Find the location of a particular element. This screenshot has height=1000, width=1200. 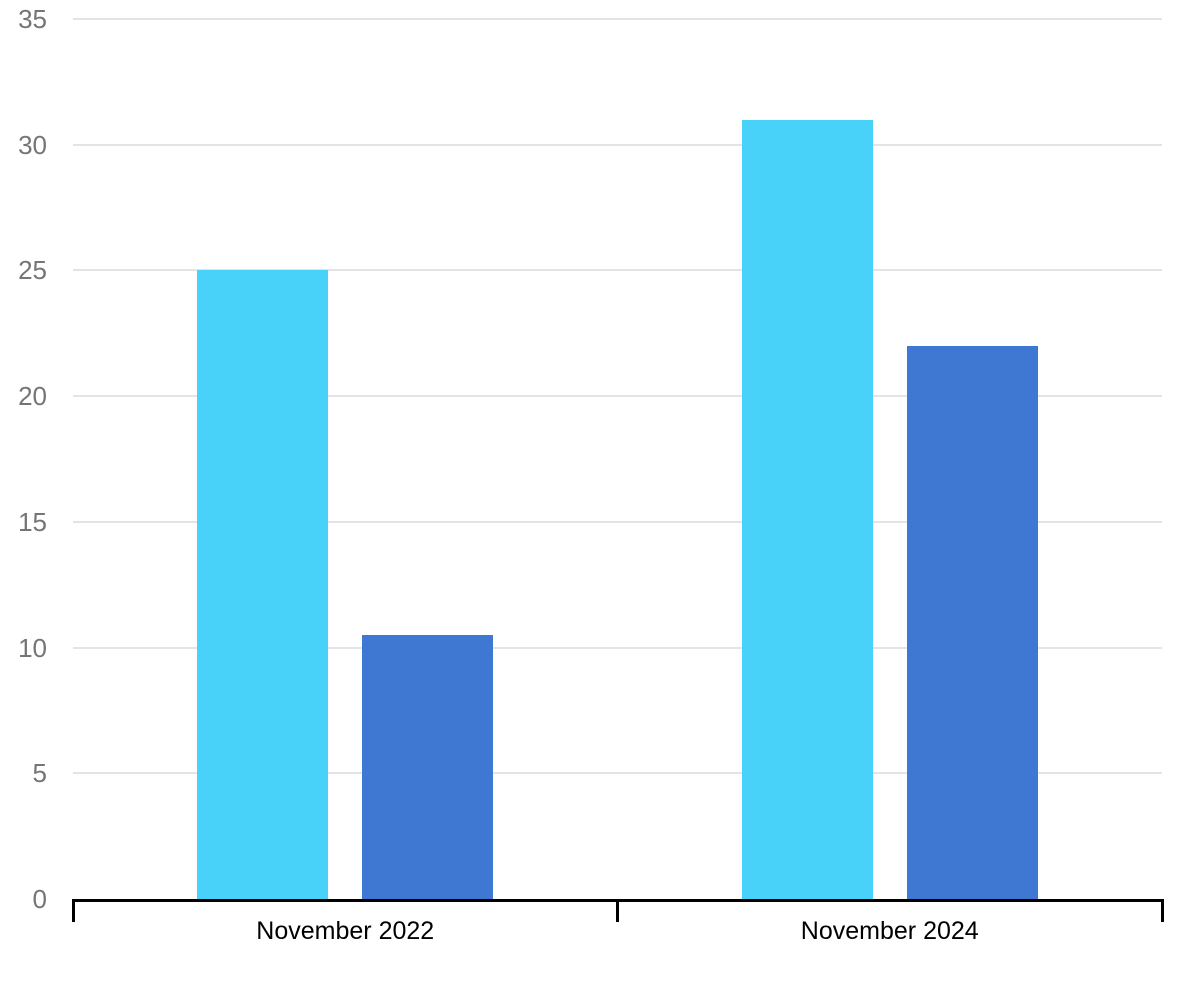

y-axis-tick-label: 0 is located at coordinates (39, 899).